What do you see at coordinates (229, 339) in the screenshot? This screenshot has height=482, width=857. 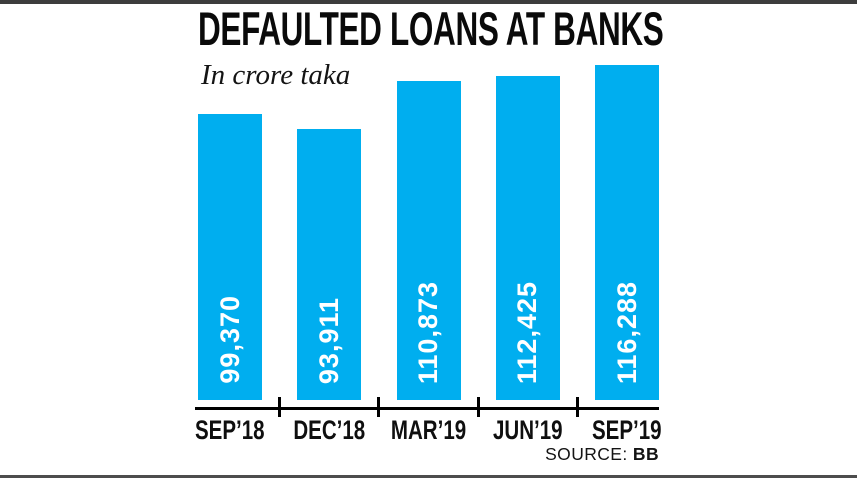 I see `bar-value-label: 99,370` at bounding box center [229, 339].